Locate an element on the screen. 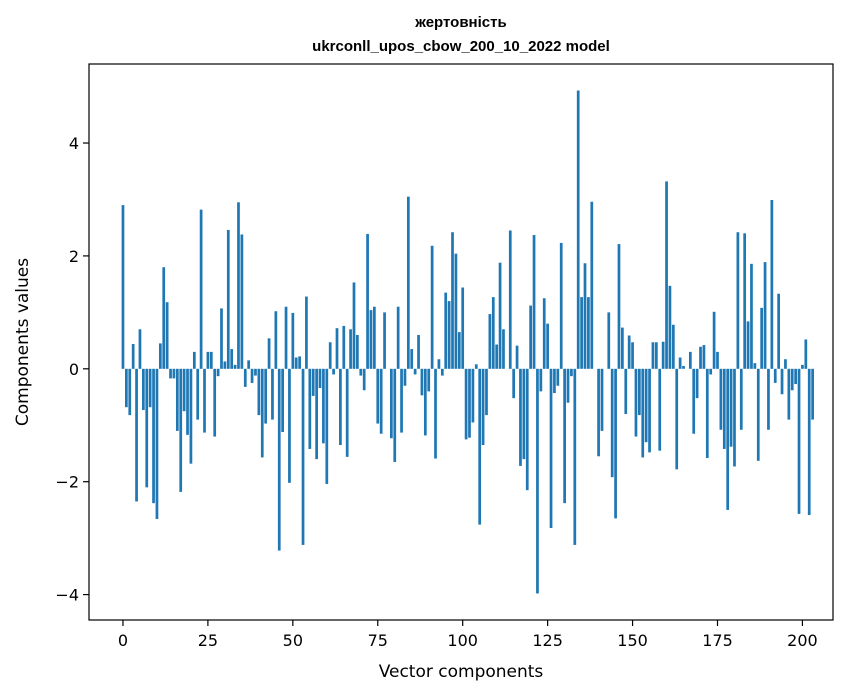 Image resolution: width=847 pixels, height=696 pixels. x-axis-ticks: 0 25 50 75 100 125 150 175 200 is located at coordinates (468, 635).